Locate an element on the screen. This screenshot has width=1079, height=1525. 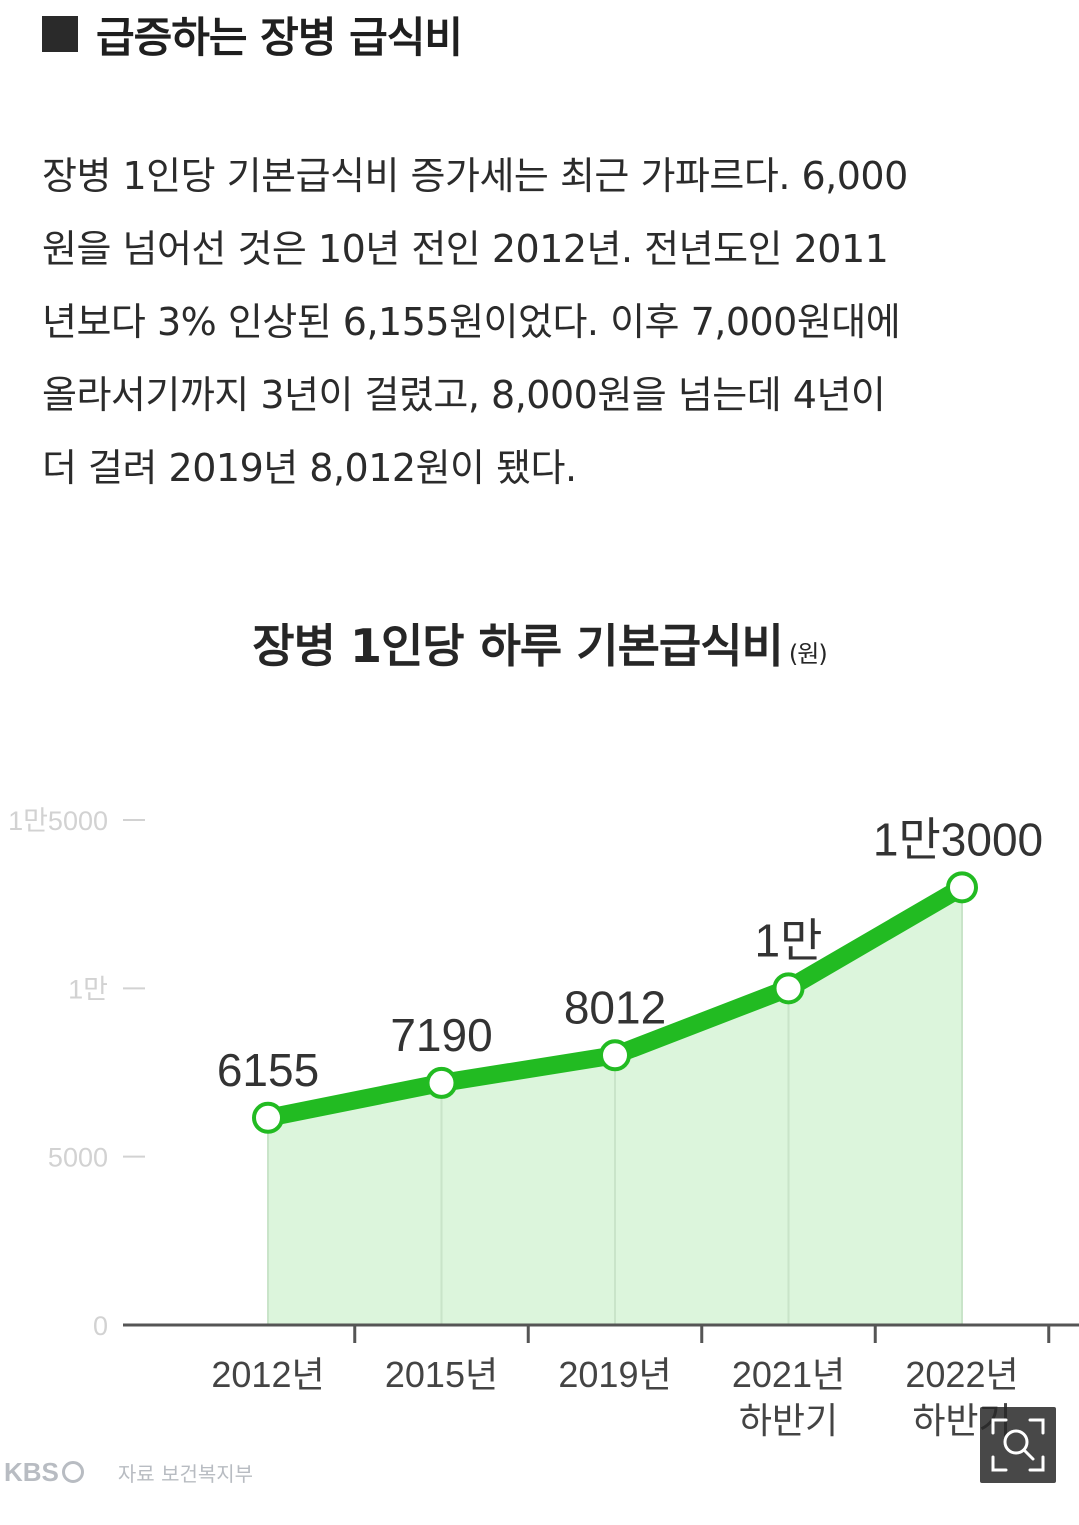
kbs-logo: KBS is located at coordinates (44, 1472).